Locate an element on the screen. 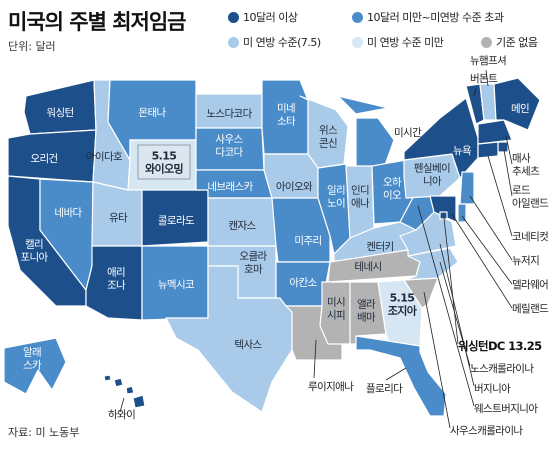 The image size is (559, 452). leader-line-dc is located at coordinates (451, 281).